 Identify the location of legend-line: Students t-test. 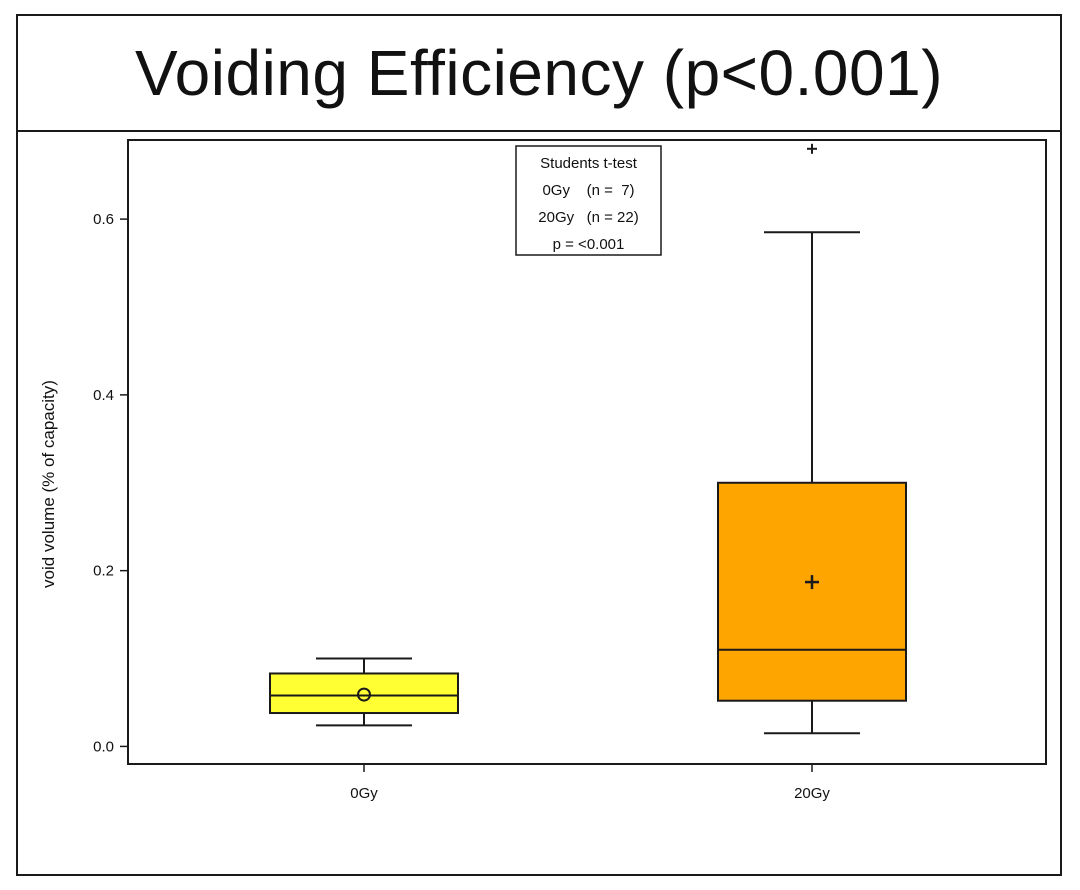
(589, 163).